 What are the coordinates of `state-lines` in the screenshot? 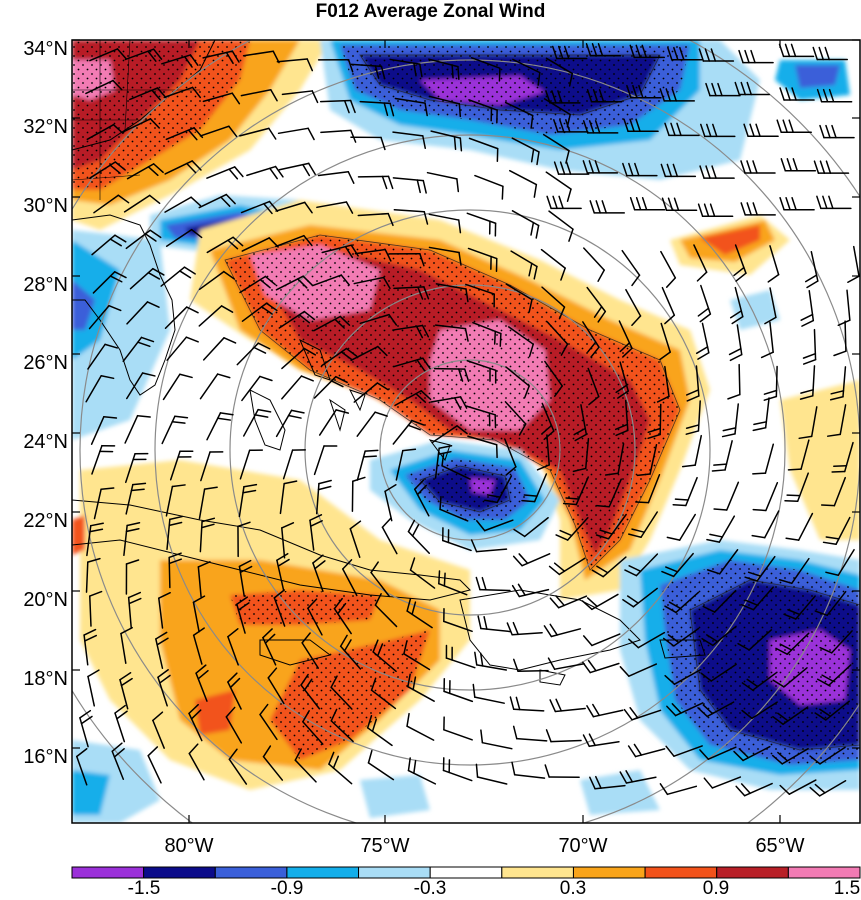 It's located at (136, 120).